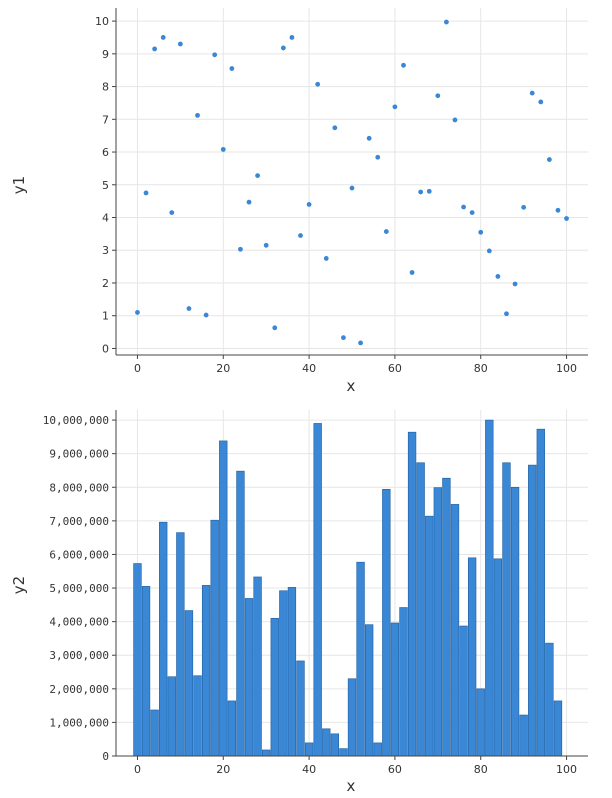 Image resolution: width=612 pixels, height=798 pixels. Describe the element at coordinates (105, 283) in the screenshot. I see `y-tick-label: 2` at that location.